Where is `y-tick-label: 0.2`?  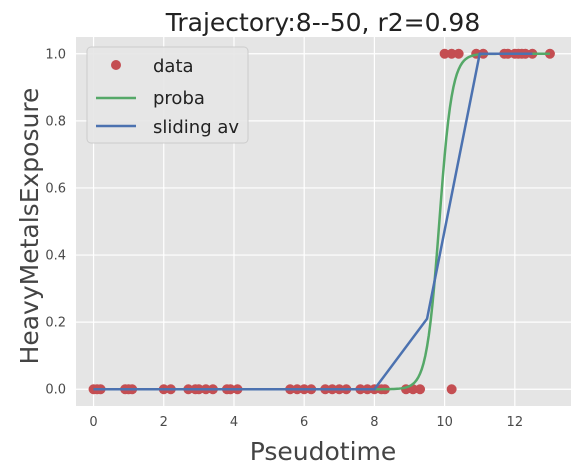 y-tick-label: 0.2 is located at coordinates (55, 323).